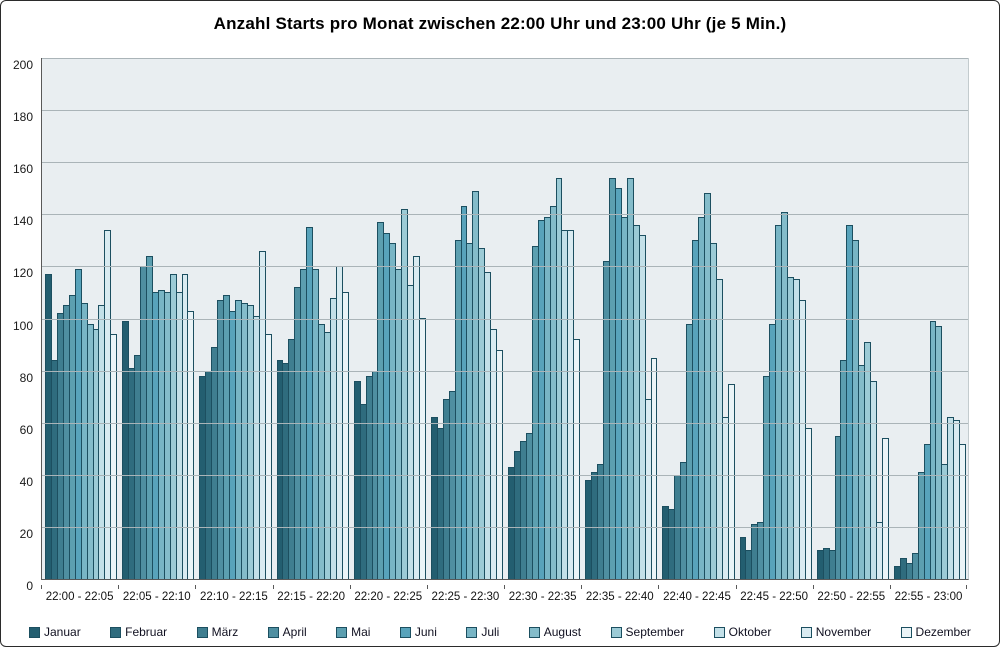  I want to click on x-axis-label-22:25 - 22:30: 22:25 - 22:30, so click(465, 594).